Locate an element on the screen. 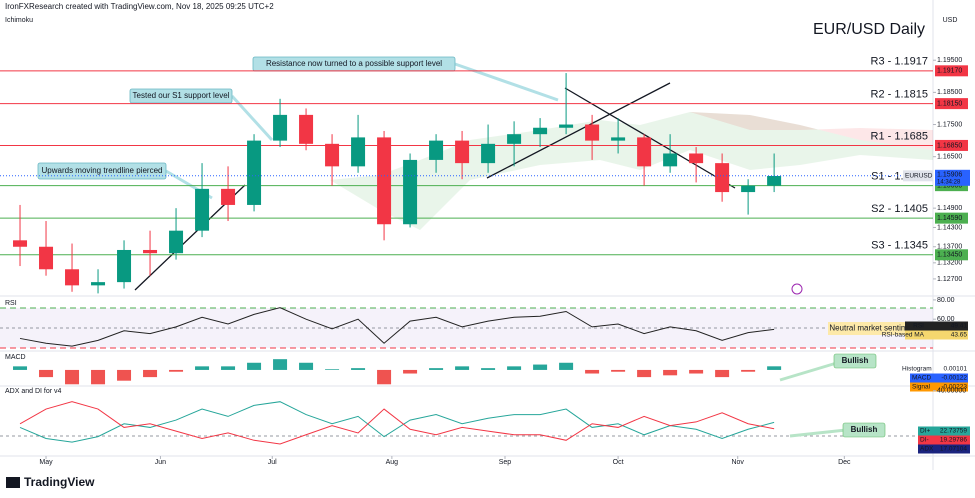 This screenshot has height=498, width=975. tick-label: 1.12700 is located at coordinates (949, 279).